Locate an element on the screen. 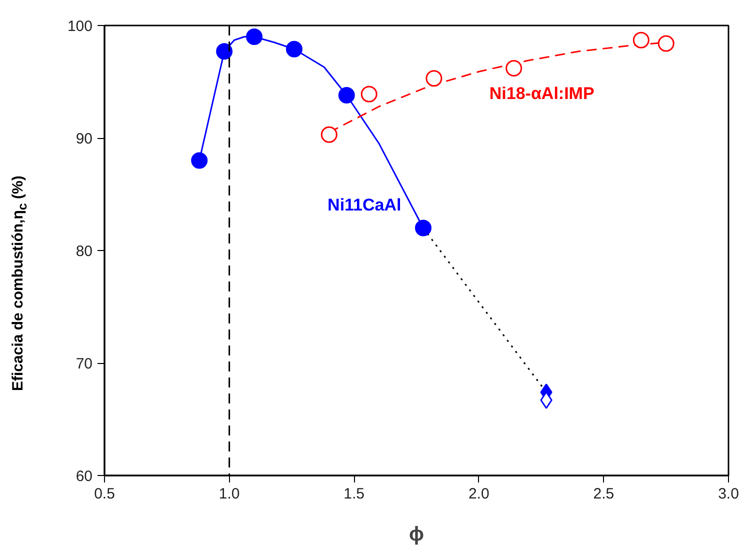  x-tick-label: 1.0 is located at coordinates (229, 494).